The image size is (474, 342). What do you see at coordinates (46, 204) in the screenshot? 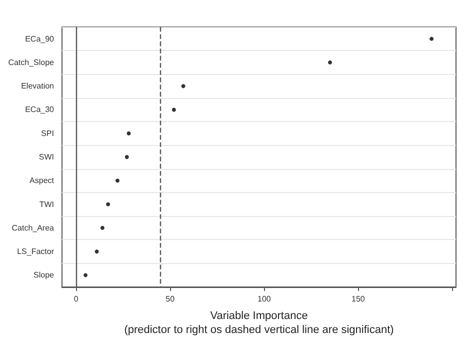
I see `y-tick-label: TWI` at bounding box center [46, 204].